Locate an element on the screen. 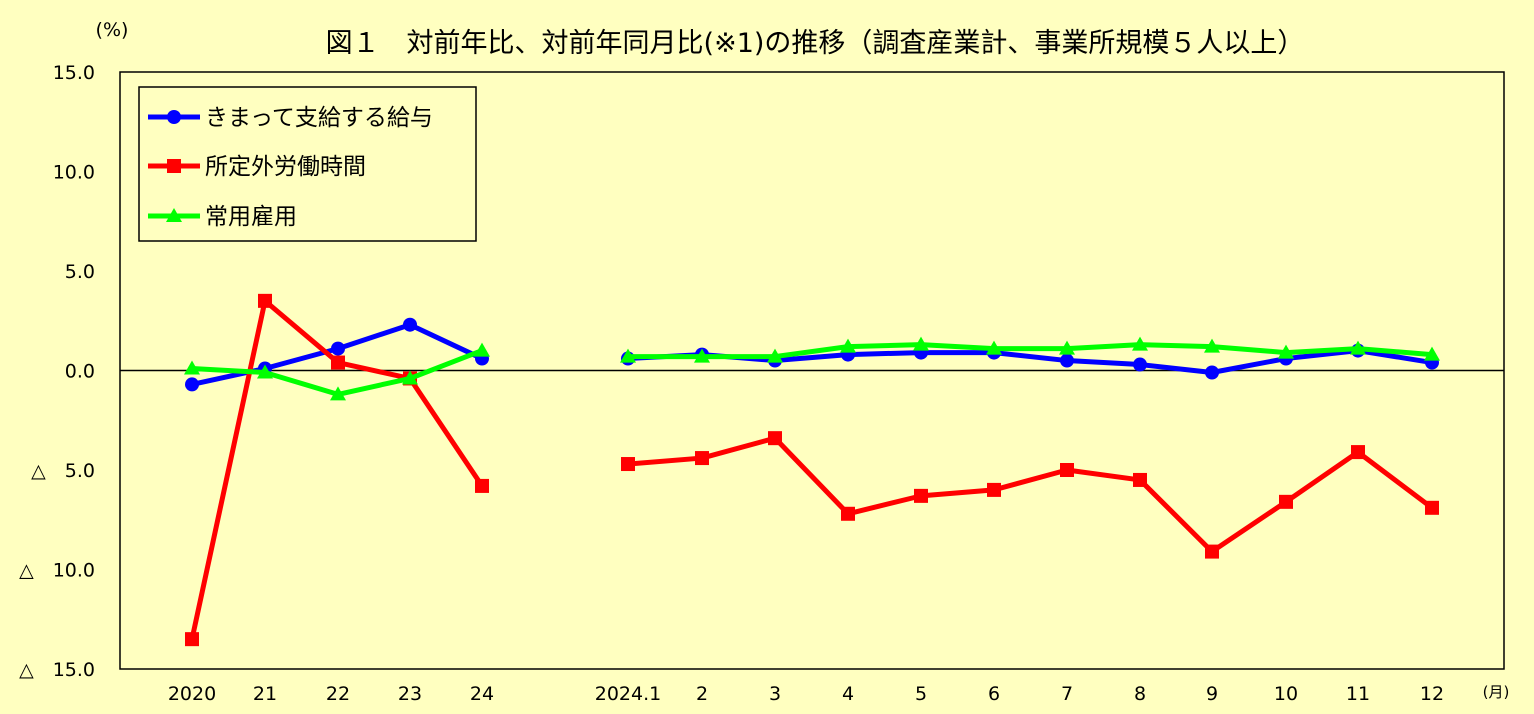 This screenshot has width=1534, height=714. x-tick-label: 12 is located at coordinates (1432, 694).